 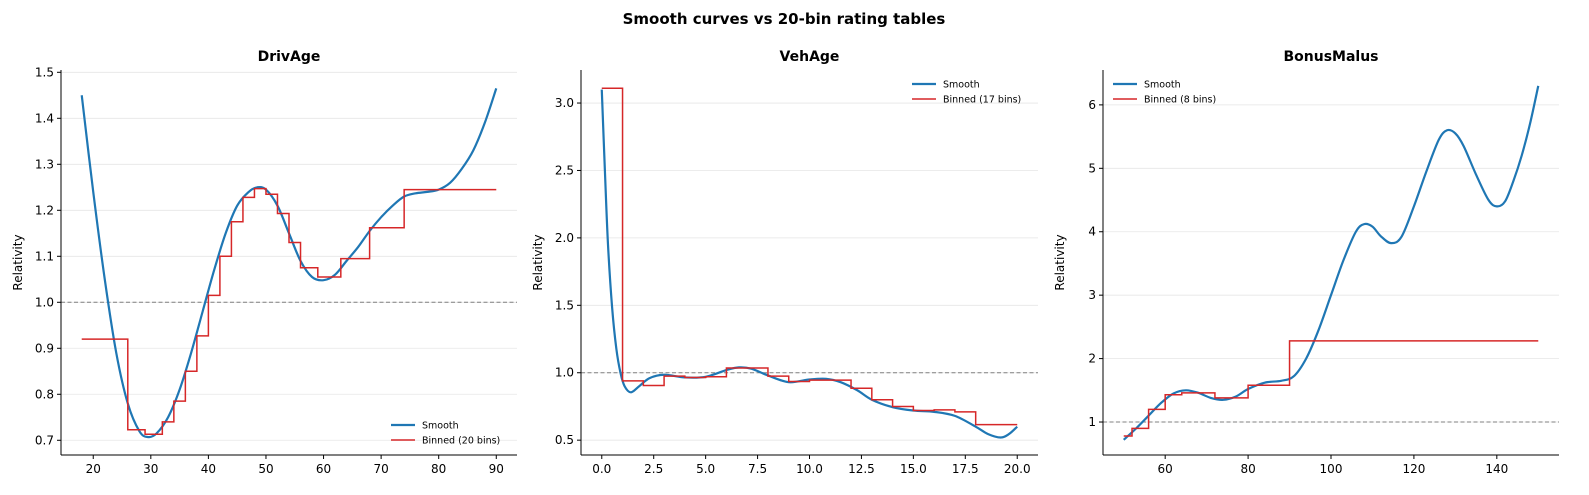 What do you see at coordinates (809, 469) in the screenshot?
I see `x-tick-label: 10.0` at bounding box center [809, 469].